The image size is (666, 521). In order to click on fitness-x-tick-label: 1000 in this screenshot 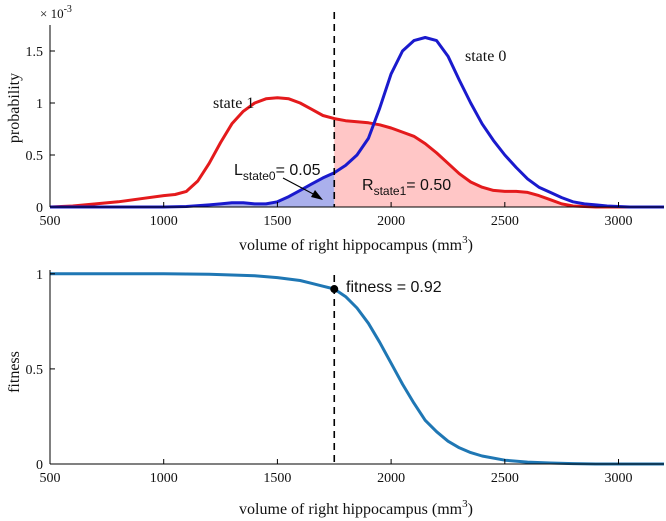, I will do `click(164, 478)`.